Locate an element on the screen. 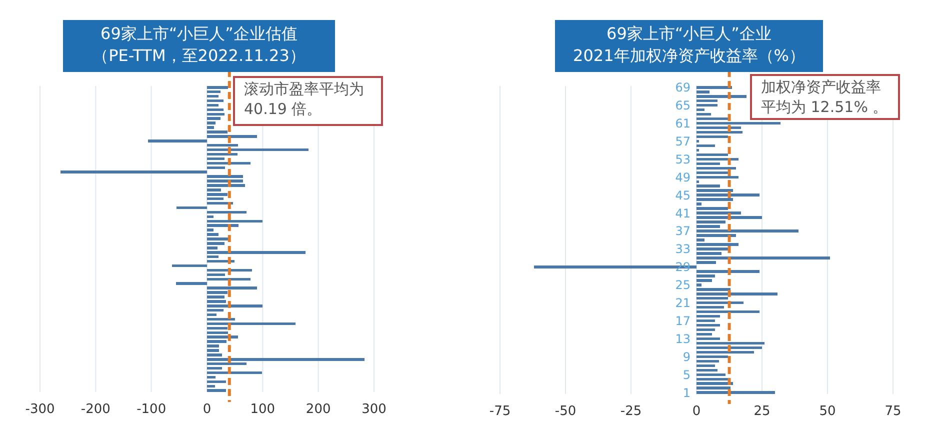  x-tick-label: -25 is located at coordinates (631, 412).